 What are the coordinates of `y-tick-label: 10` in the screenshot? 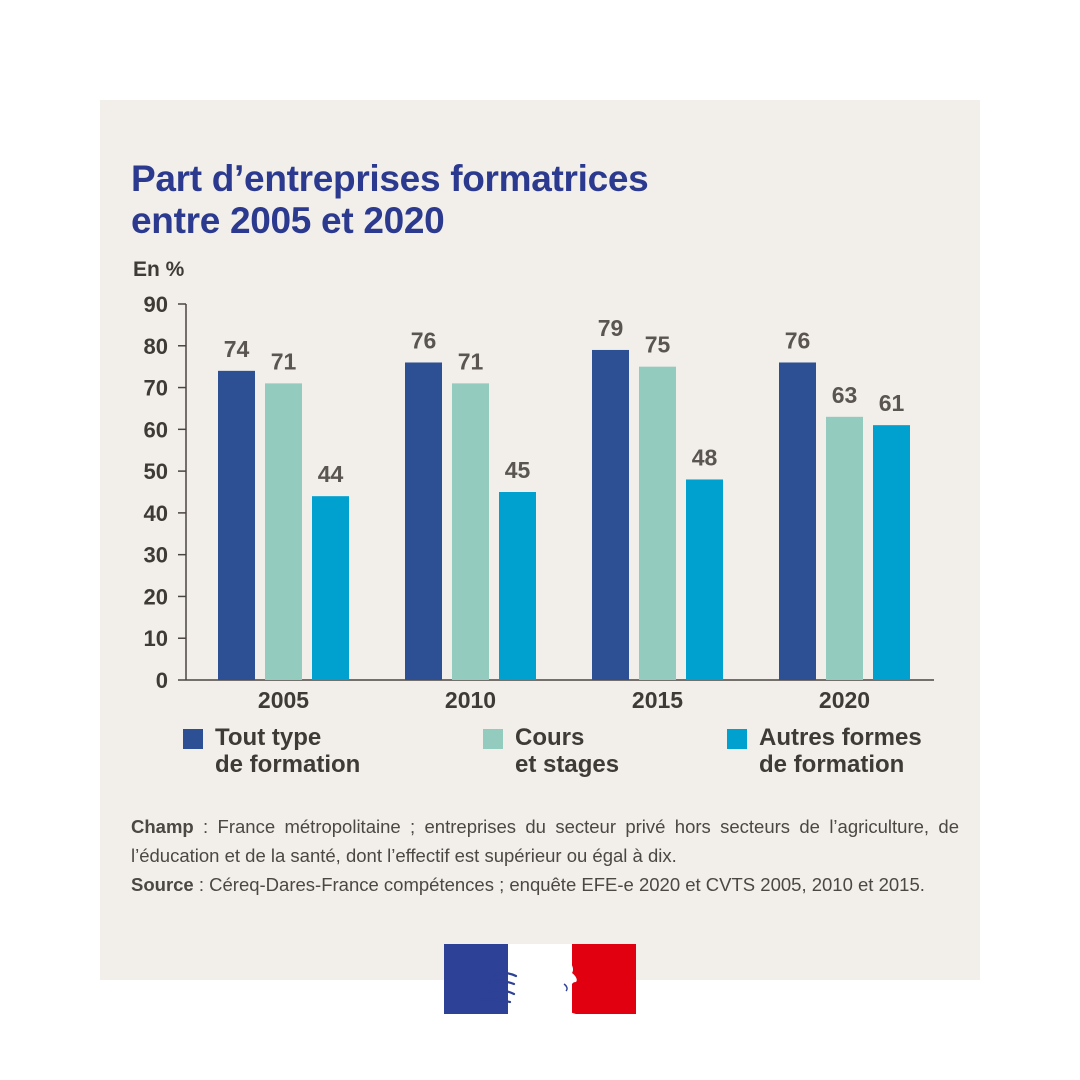 It's located at (156, 638).